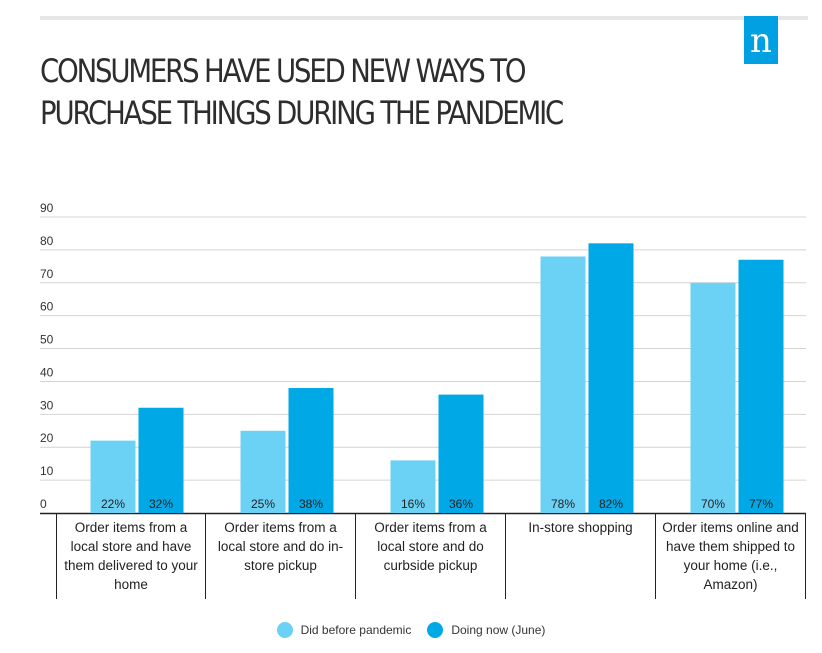  What do you see at coordinates (47, 372) in the screenshot?
I see `y-tick-label: 40` at bounding box center [47, 372].